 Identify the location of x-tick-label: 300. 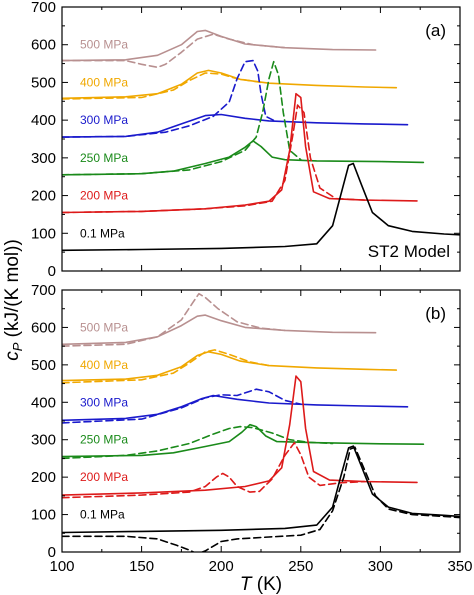
(380, 566).